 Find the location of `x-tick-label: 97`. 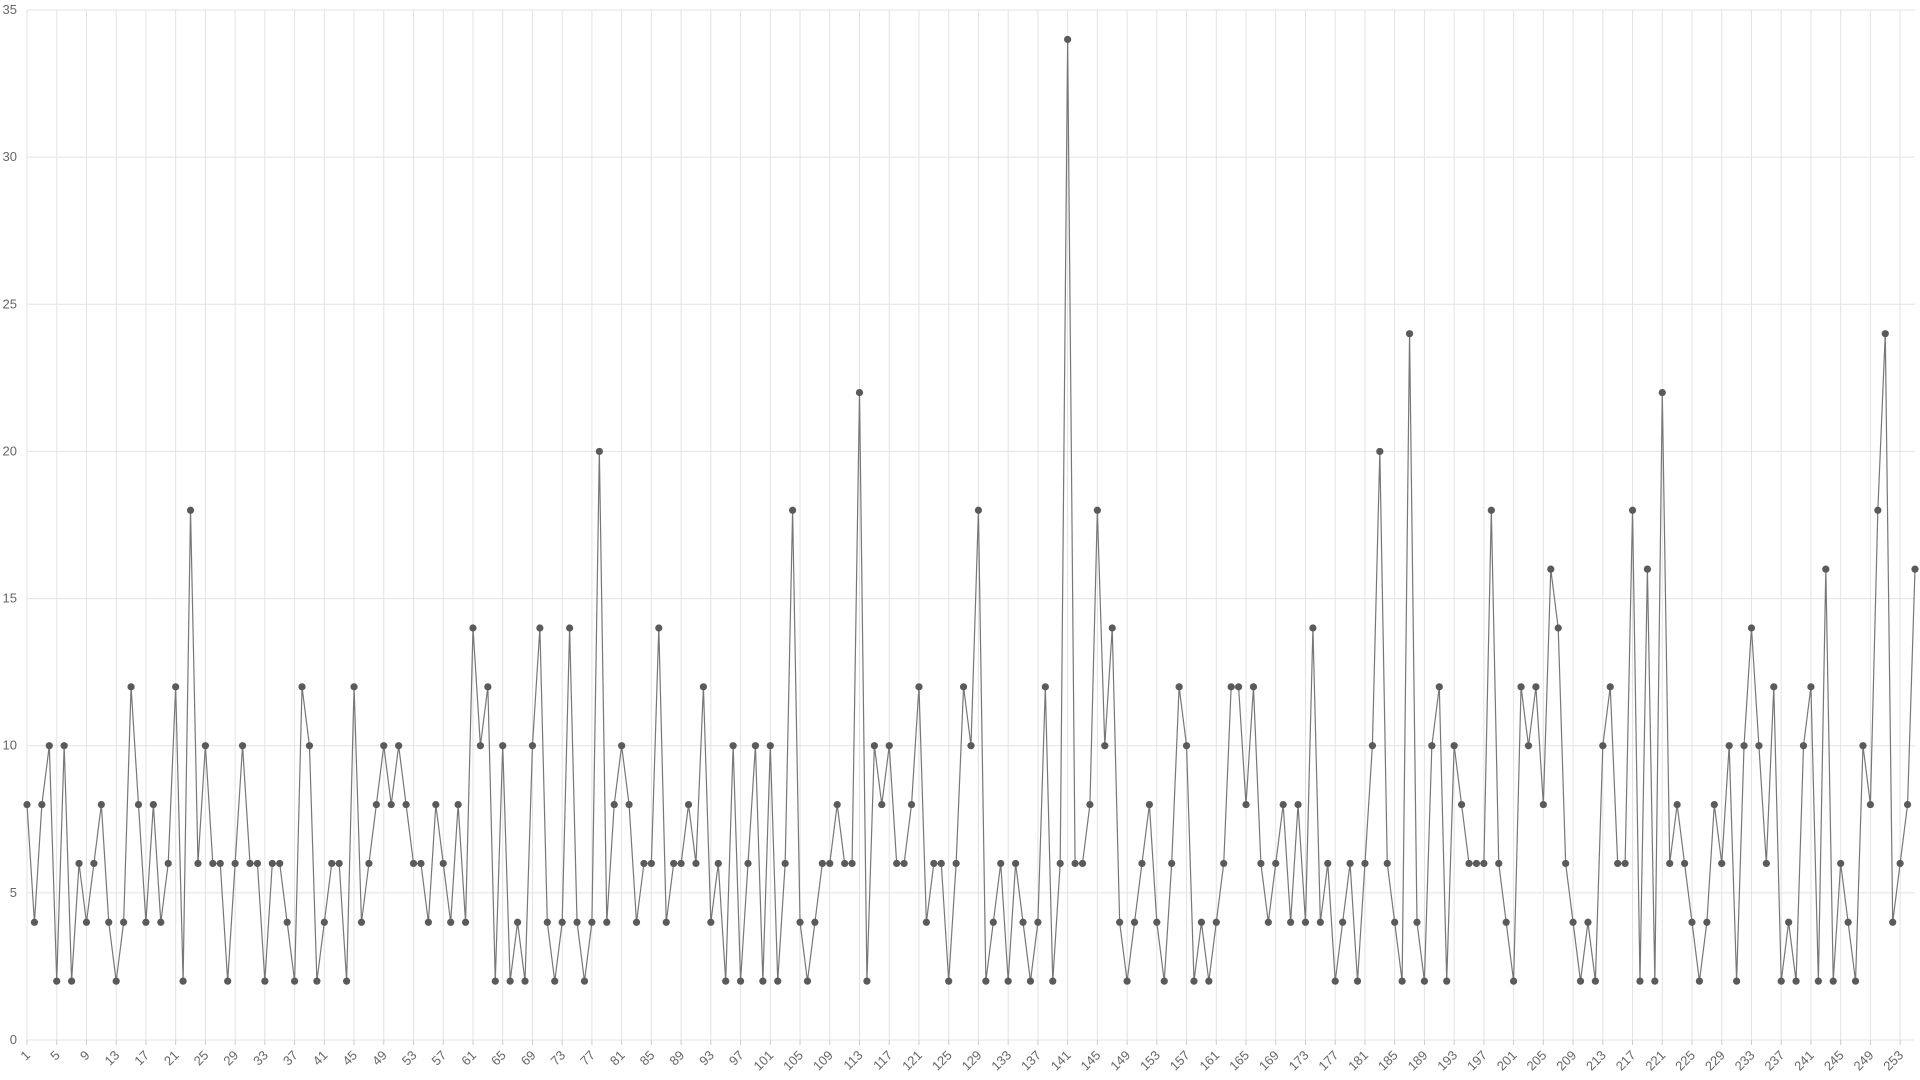

x-tick-label: 97 is located at coordinates (736, 1058).